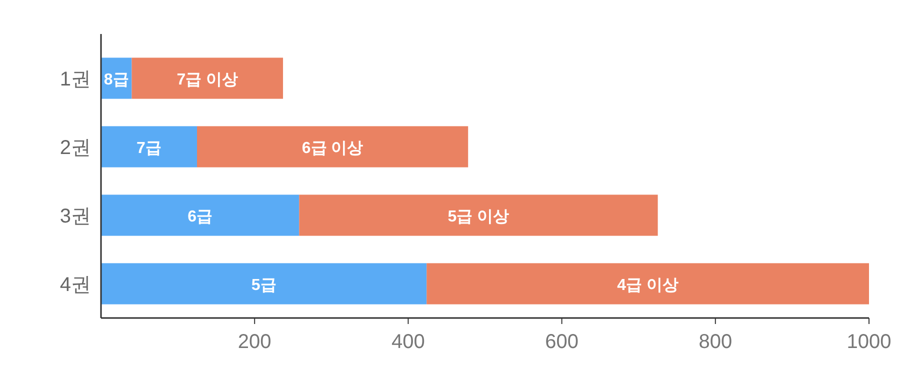 The width and height of the screenshot is (918, 387). I want to click on x-tick-label: 800, so click(715, 342).